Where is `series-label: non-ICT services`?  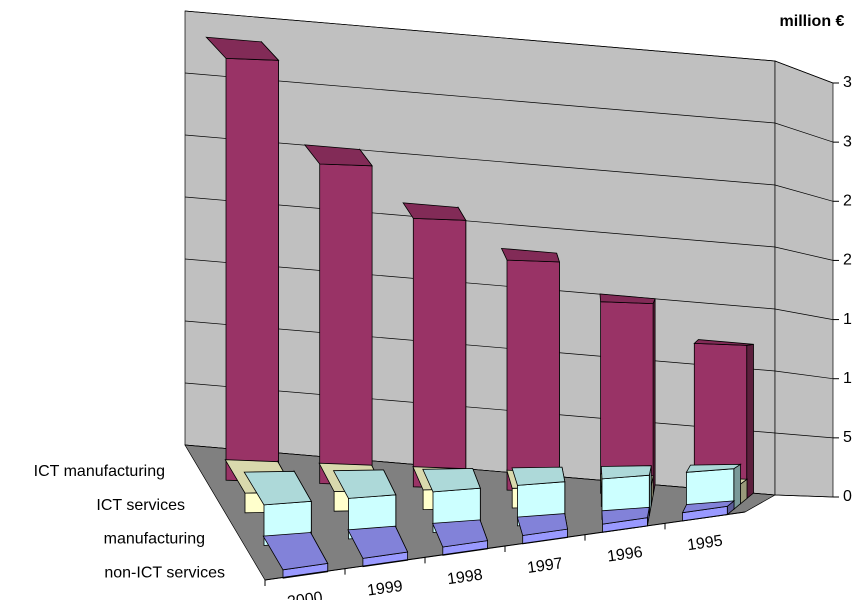
series-label: non-ICT services is located at coordinates (164, 572).